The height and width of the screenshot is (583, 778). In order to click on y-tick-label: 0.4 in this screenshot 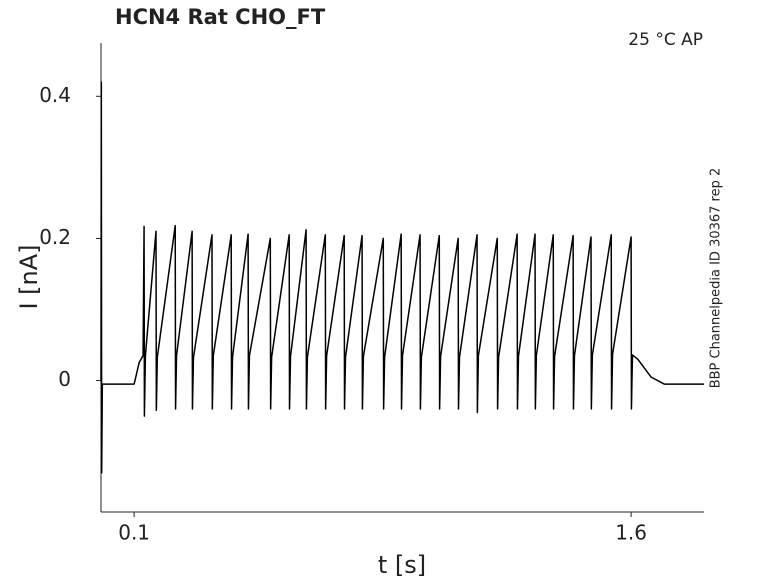, I will do `click(55, 95)`.